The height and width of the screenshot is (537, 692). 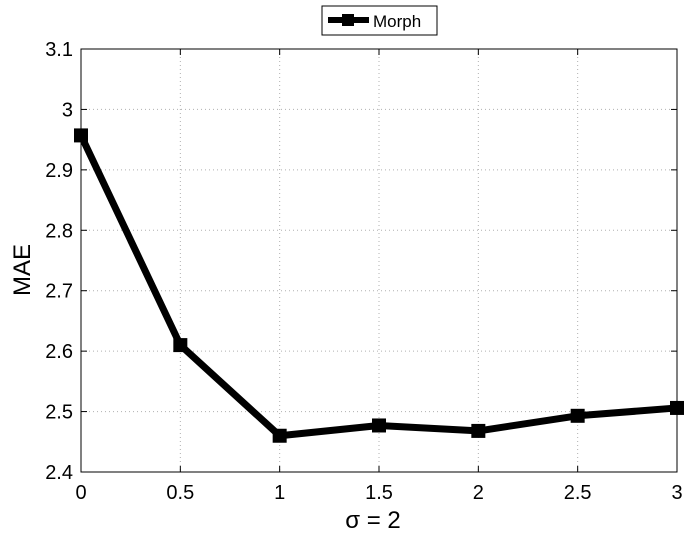 What do you see at coordinates (373, 520) in the screenshot?
I see `x-axis-label: σ = 2` at bounding box center [373, 520].